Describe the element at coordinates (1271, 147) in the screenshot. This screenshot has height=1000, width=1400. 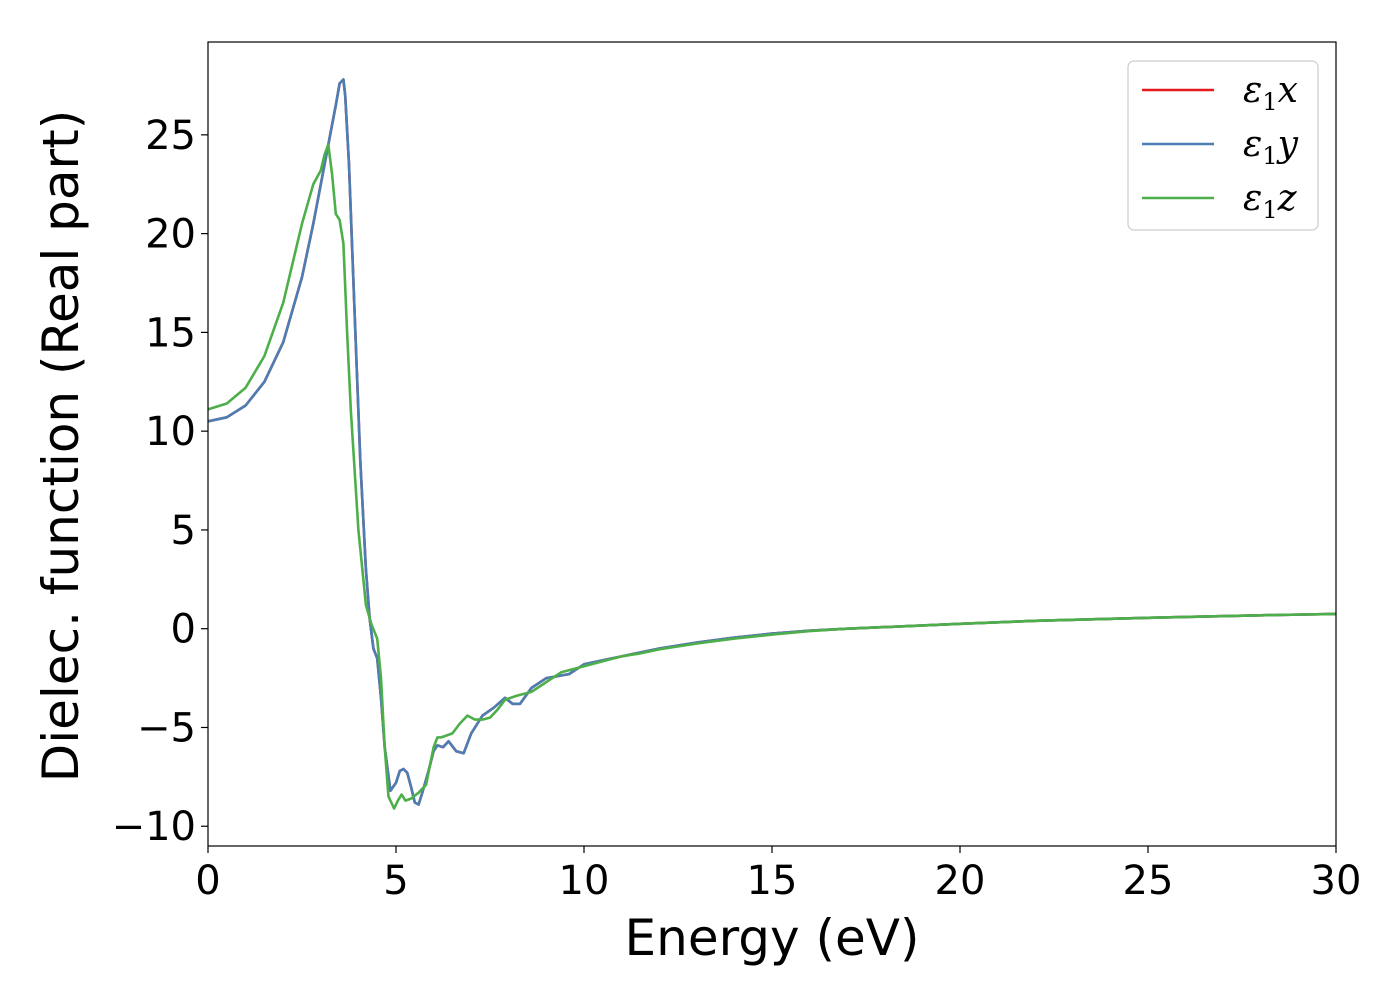
I see `legend-label-y: ε1y` at that location.